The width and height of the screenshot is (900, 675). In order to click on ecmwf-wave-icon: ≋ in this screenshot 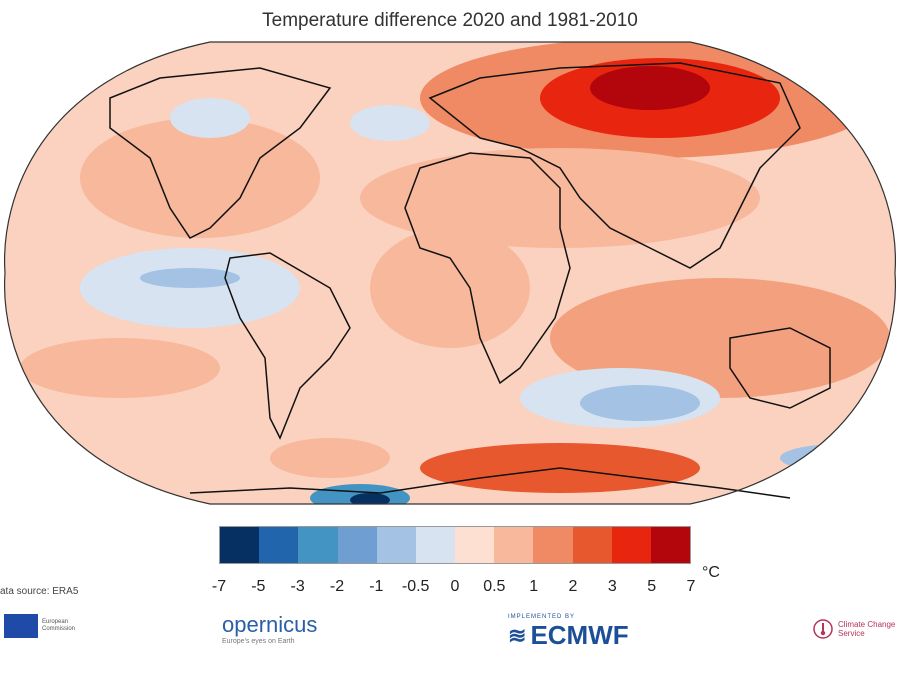, I will do `click(517, 635)`.